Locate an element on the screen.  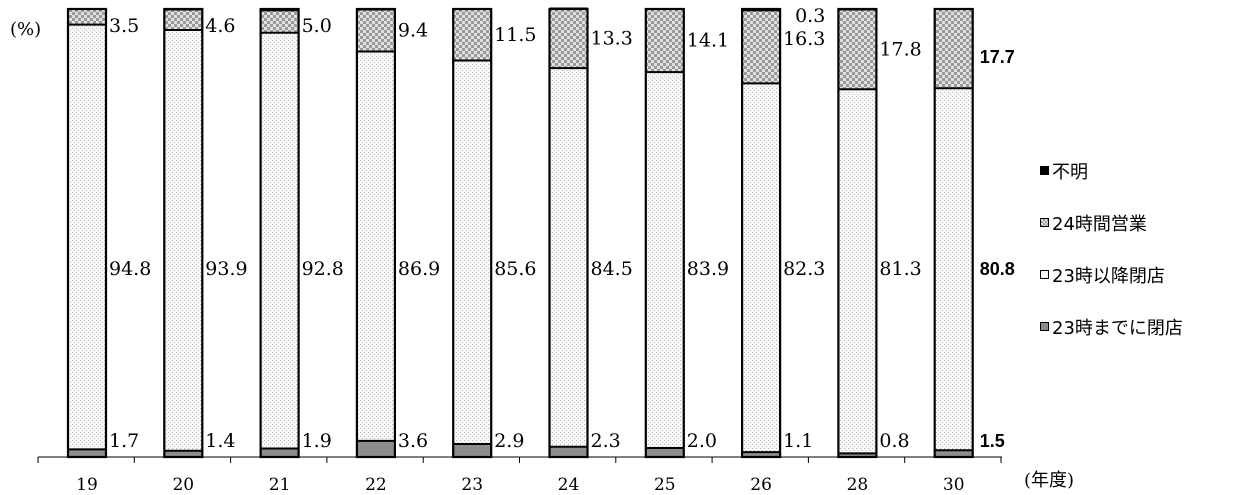
x-unit-label: (年度) is located at coordinates (1049, 480).